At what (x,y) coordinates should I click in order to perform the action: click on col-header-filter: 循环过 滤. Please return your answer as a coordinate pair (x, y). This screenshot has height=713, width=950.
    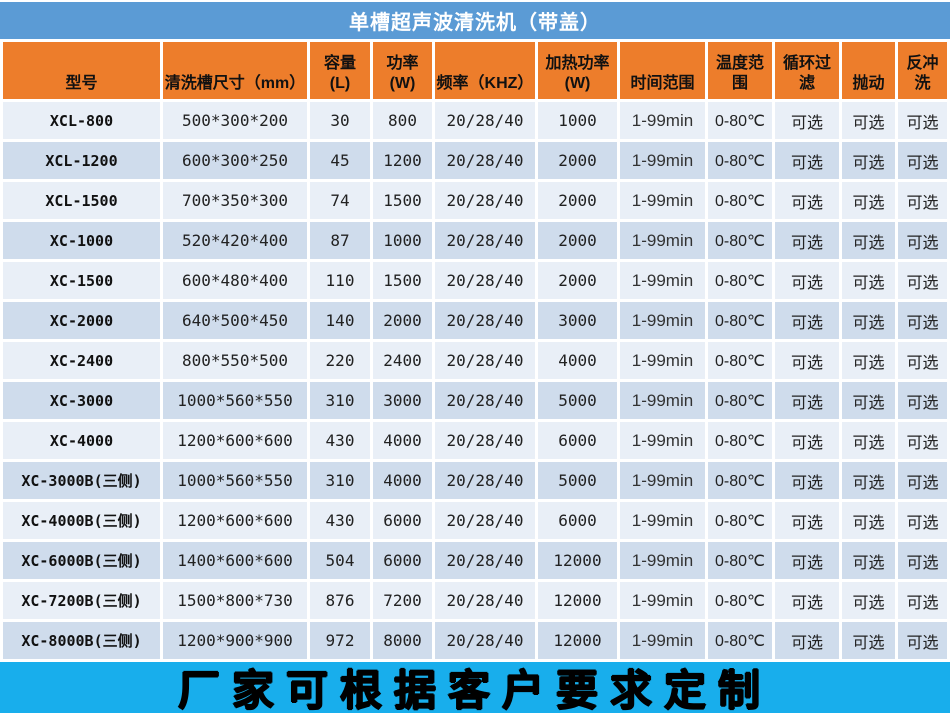
    Looking at the image, I should click on (807, 70).